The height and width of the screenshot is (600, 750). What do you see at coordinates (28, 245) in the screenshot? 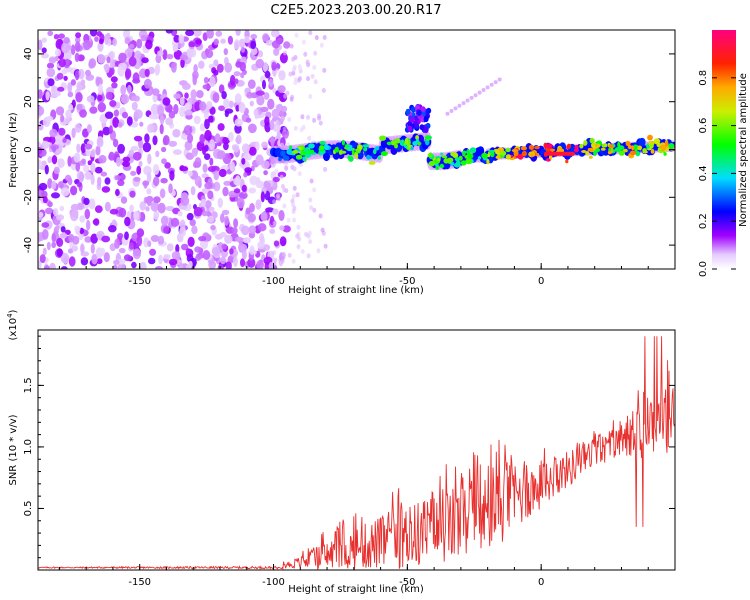
I see `spectrogram-ytick-label: -40` at bounding box center [28, 245].